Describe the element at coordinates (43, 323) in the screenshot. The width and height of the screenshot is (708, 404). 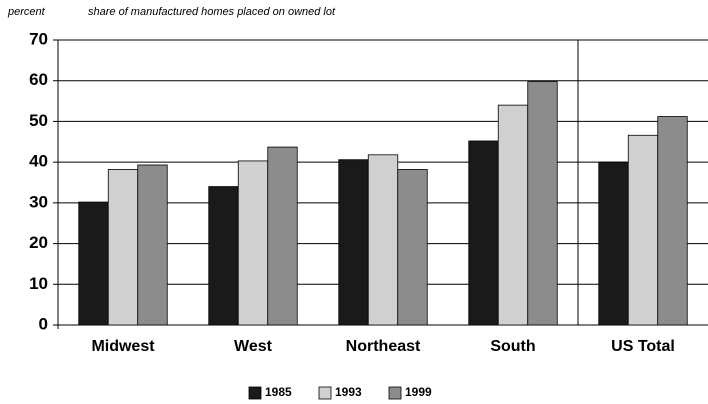
I see `y-tick-label: 0` at that location.